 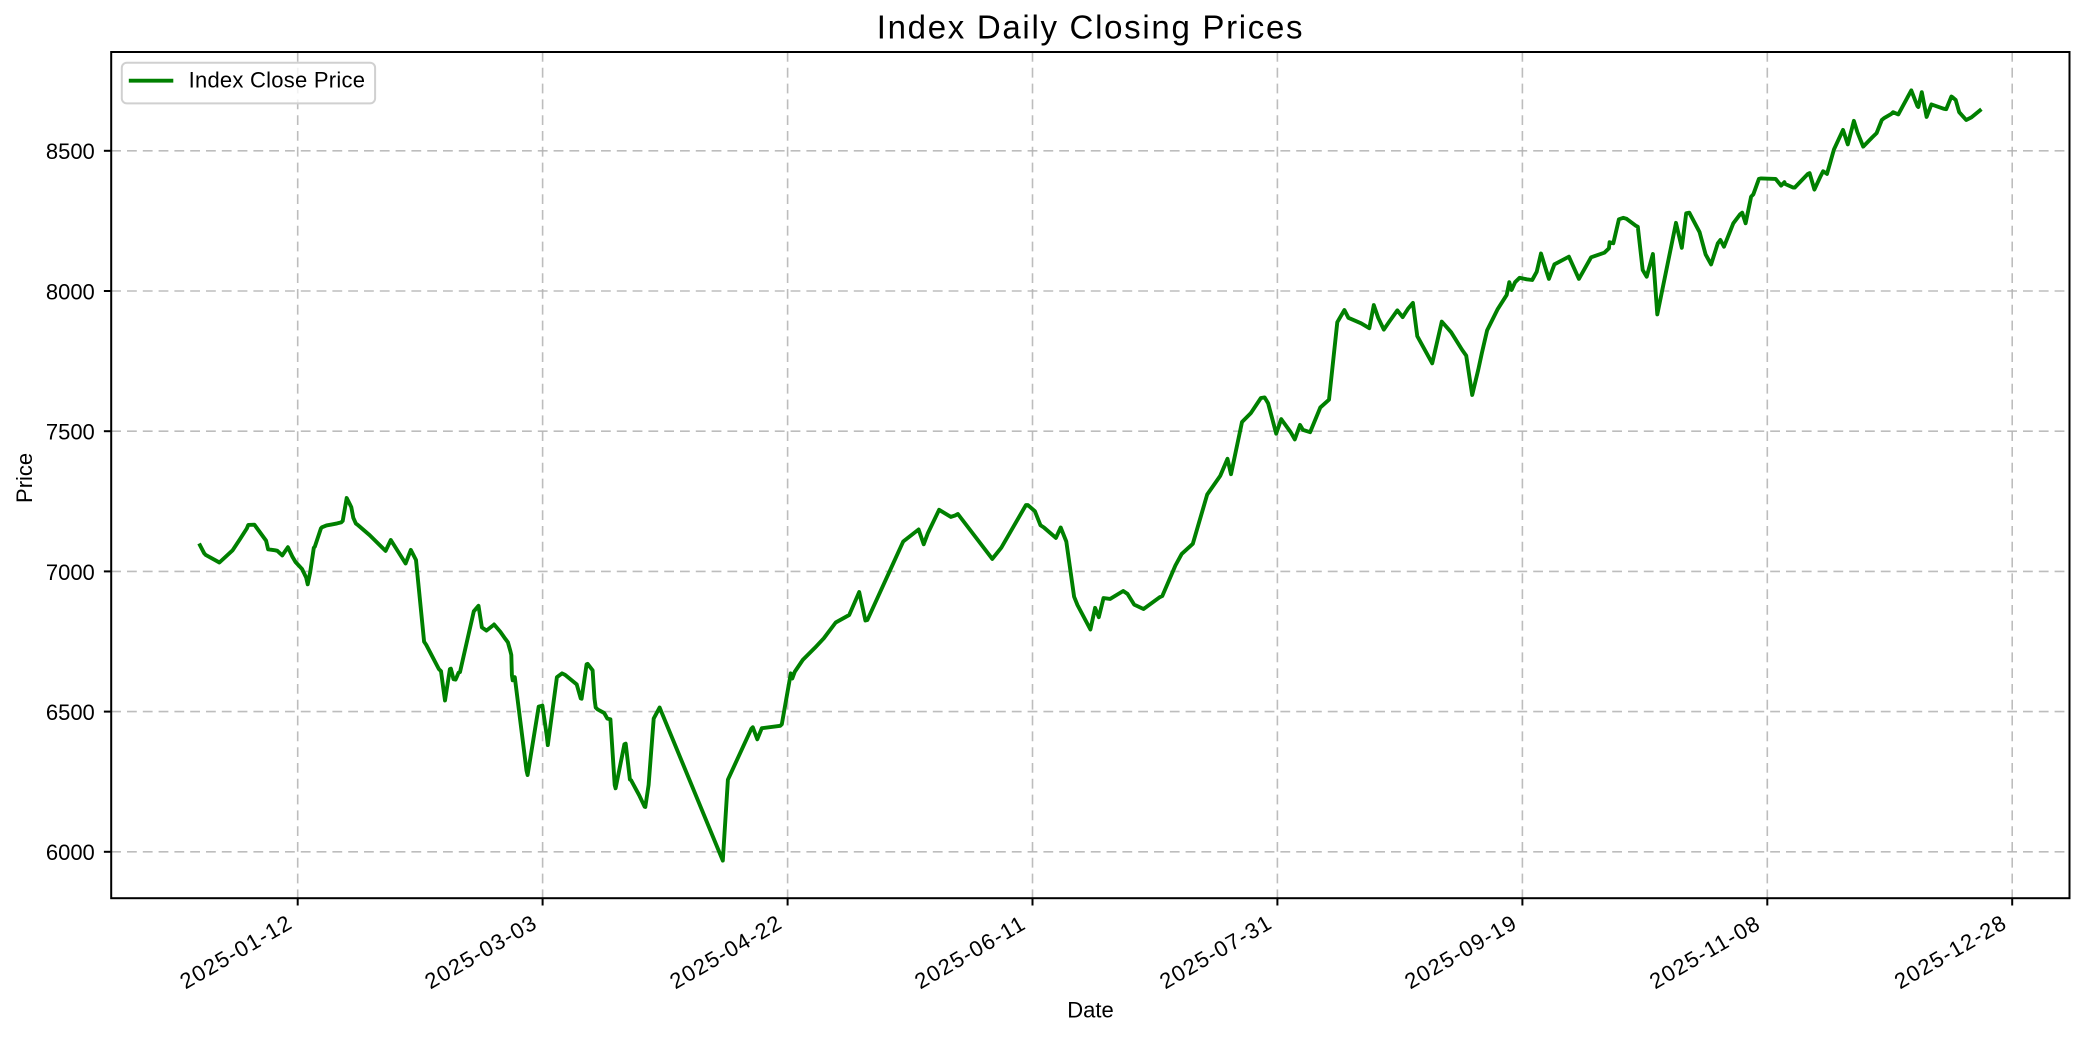 I want to click on svg-text: 8500, so click(x=70, y=151).